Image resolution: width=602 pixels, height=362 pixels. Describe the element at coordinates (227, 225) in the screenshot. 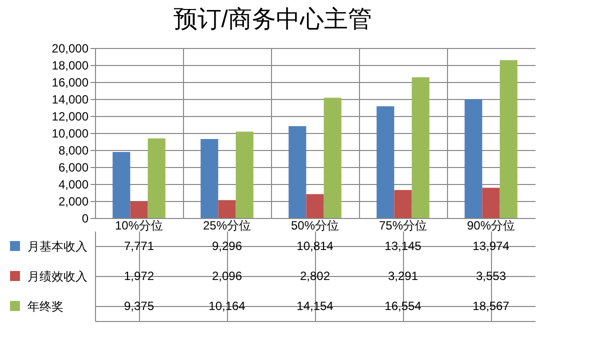

I see `x-tick-label: 25%分位` at that location.